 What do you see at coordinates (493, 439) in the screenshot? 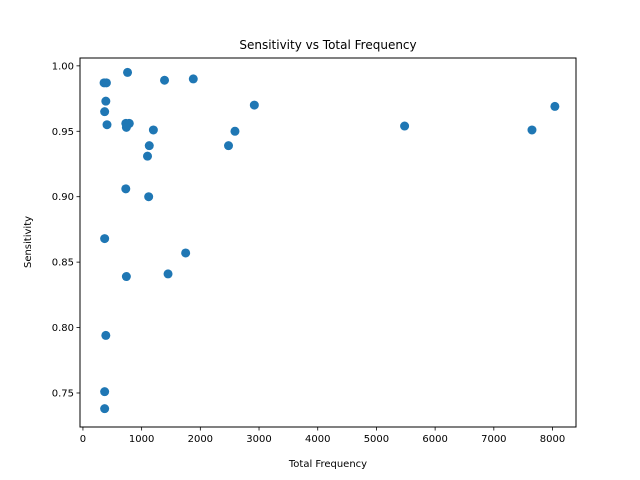
I see `x-tick-label: 7000` at bounding box center [493, 439].